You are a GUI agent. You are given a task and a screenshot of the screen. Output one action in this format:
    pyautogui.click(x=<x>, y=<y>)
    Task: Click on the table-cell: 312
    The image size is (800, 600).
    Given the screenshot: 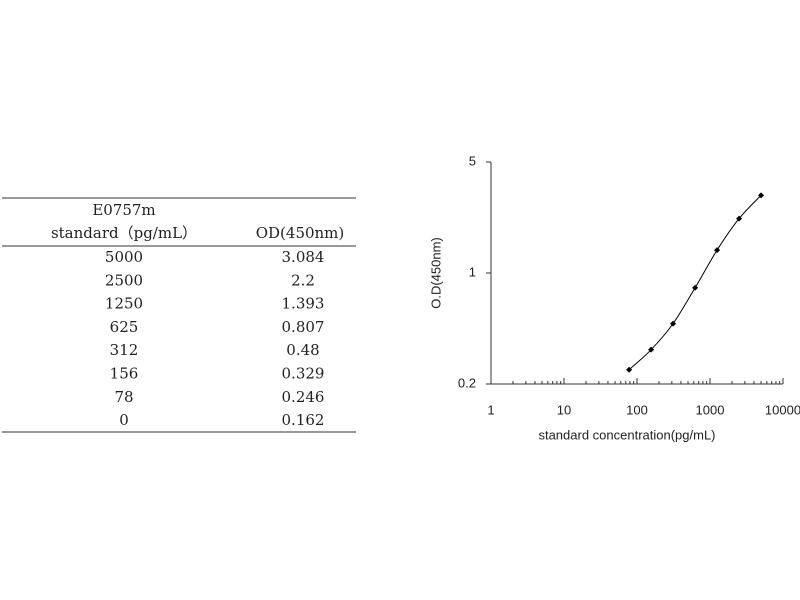 What is the action you would take?
    pyautogui.click(x=124, y=350)
    